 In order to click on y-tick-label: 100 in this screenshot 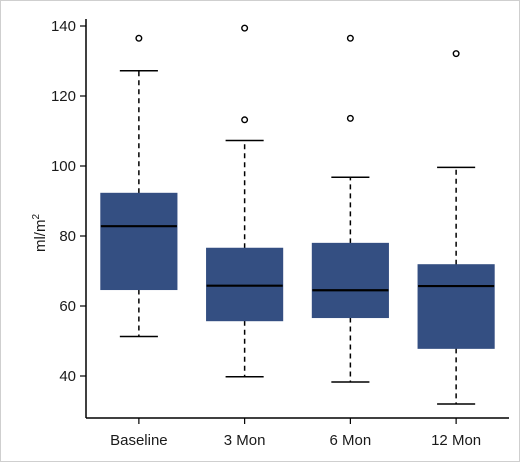, I will do `click(63, 166)`.